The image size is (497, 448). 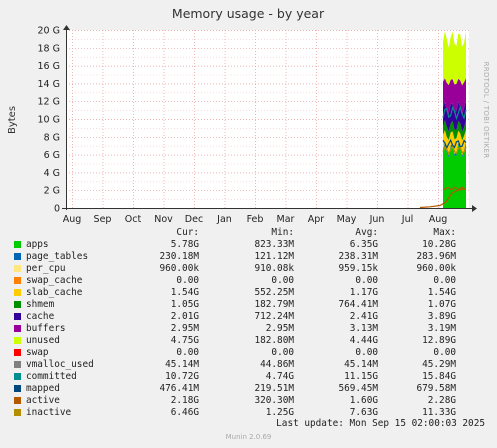 I want to click on area-shmem, so click(x=454, y=130).